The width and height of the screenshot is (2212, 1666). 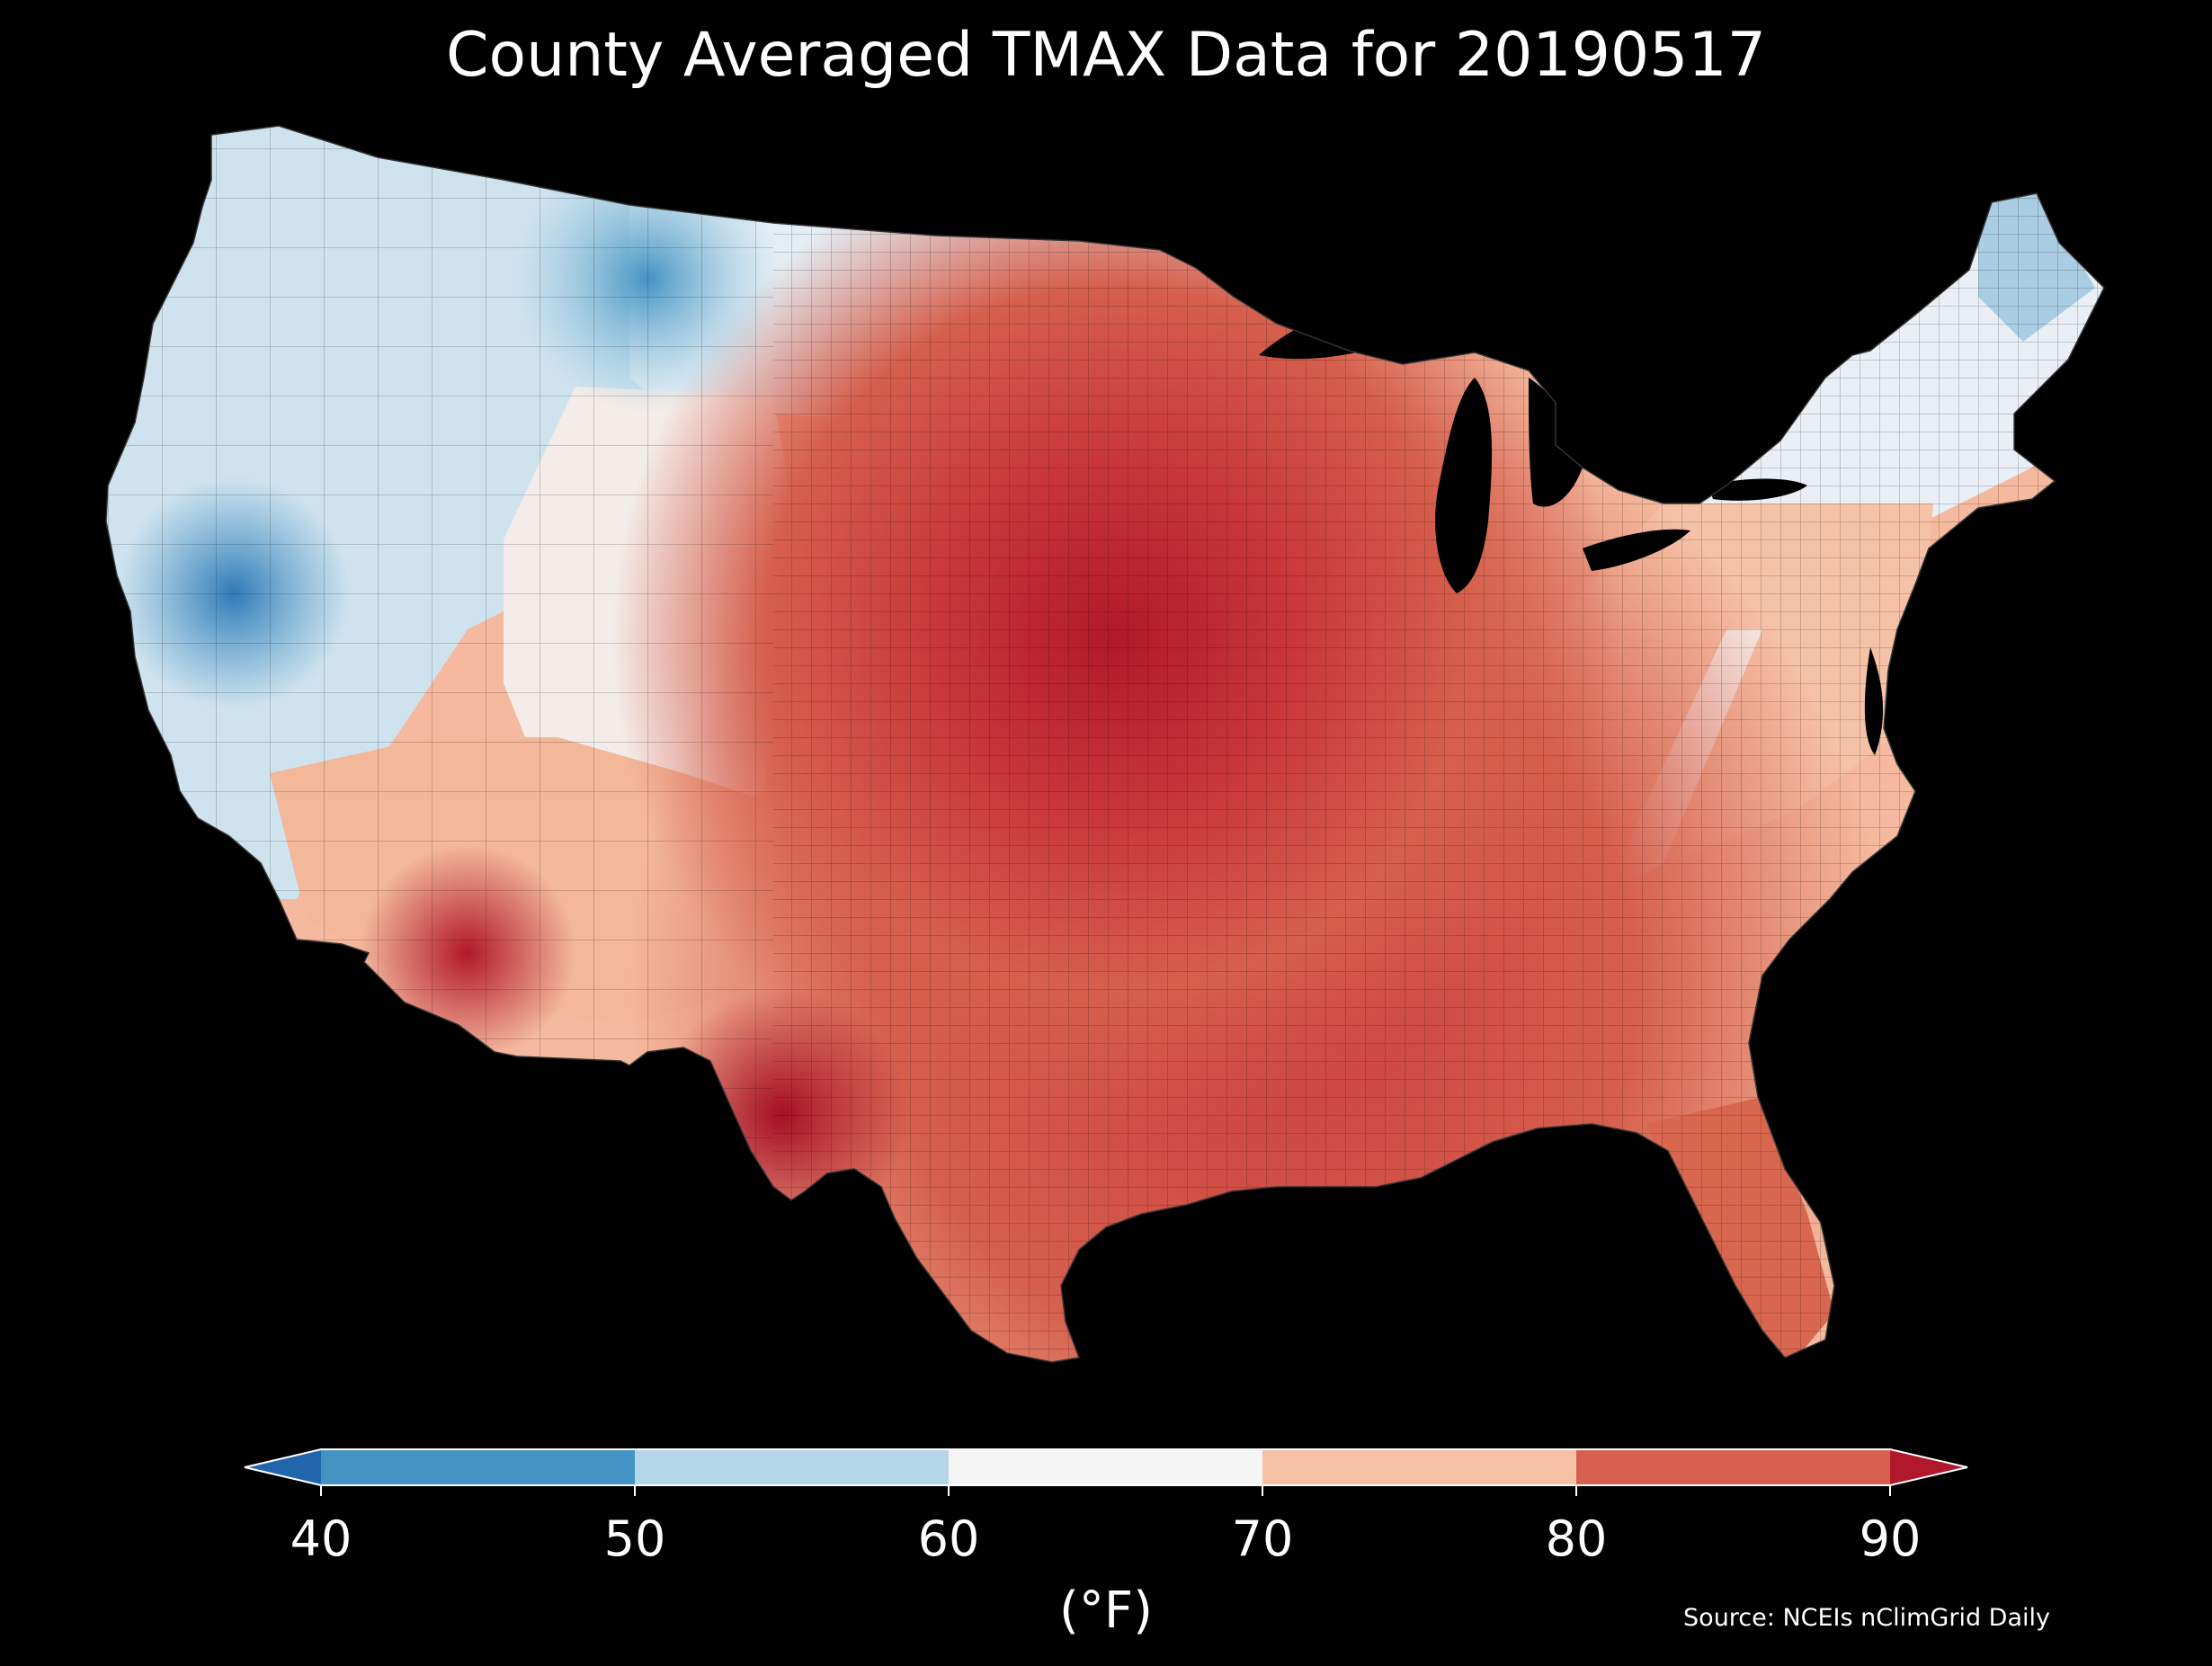 I want to click on chesapeake-bay, so click(x=1874, y=701).